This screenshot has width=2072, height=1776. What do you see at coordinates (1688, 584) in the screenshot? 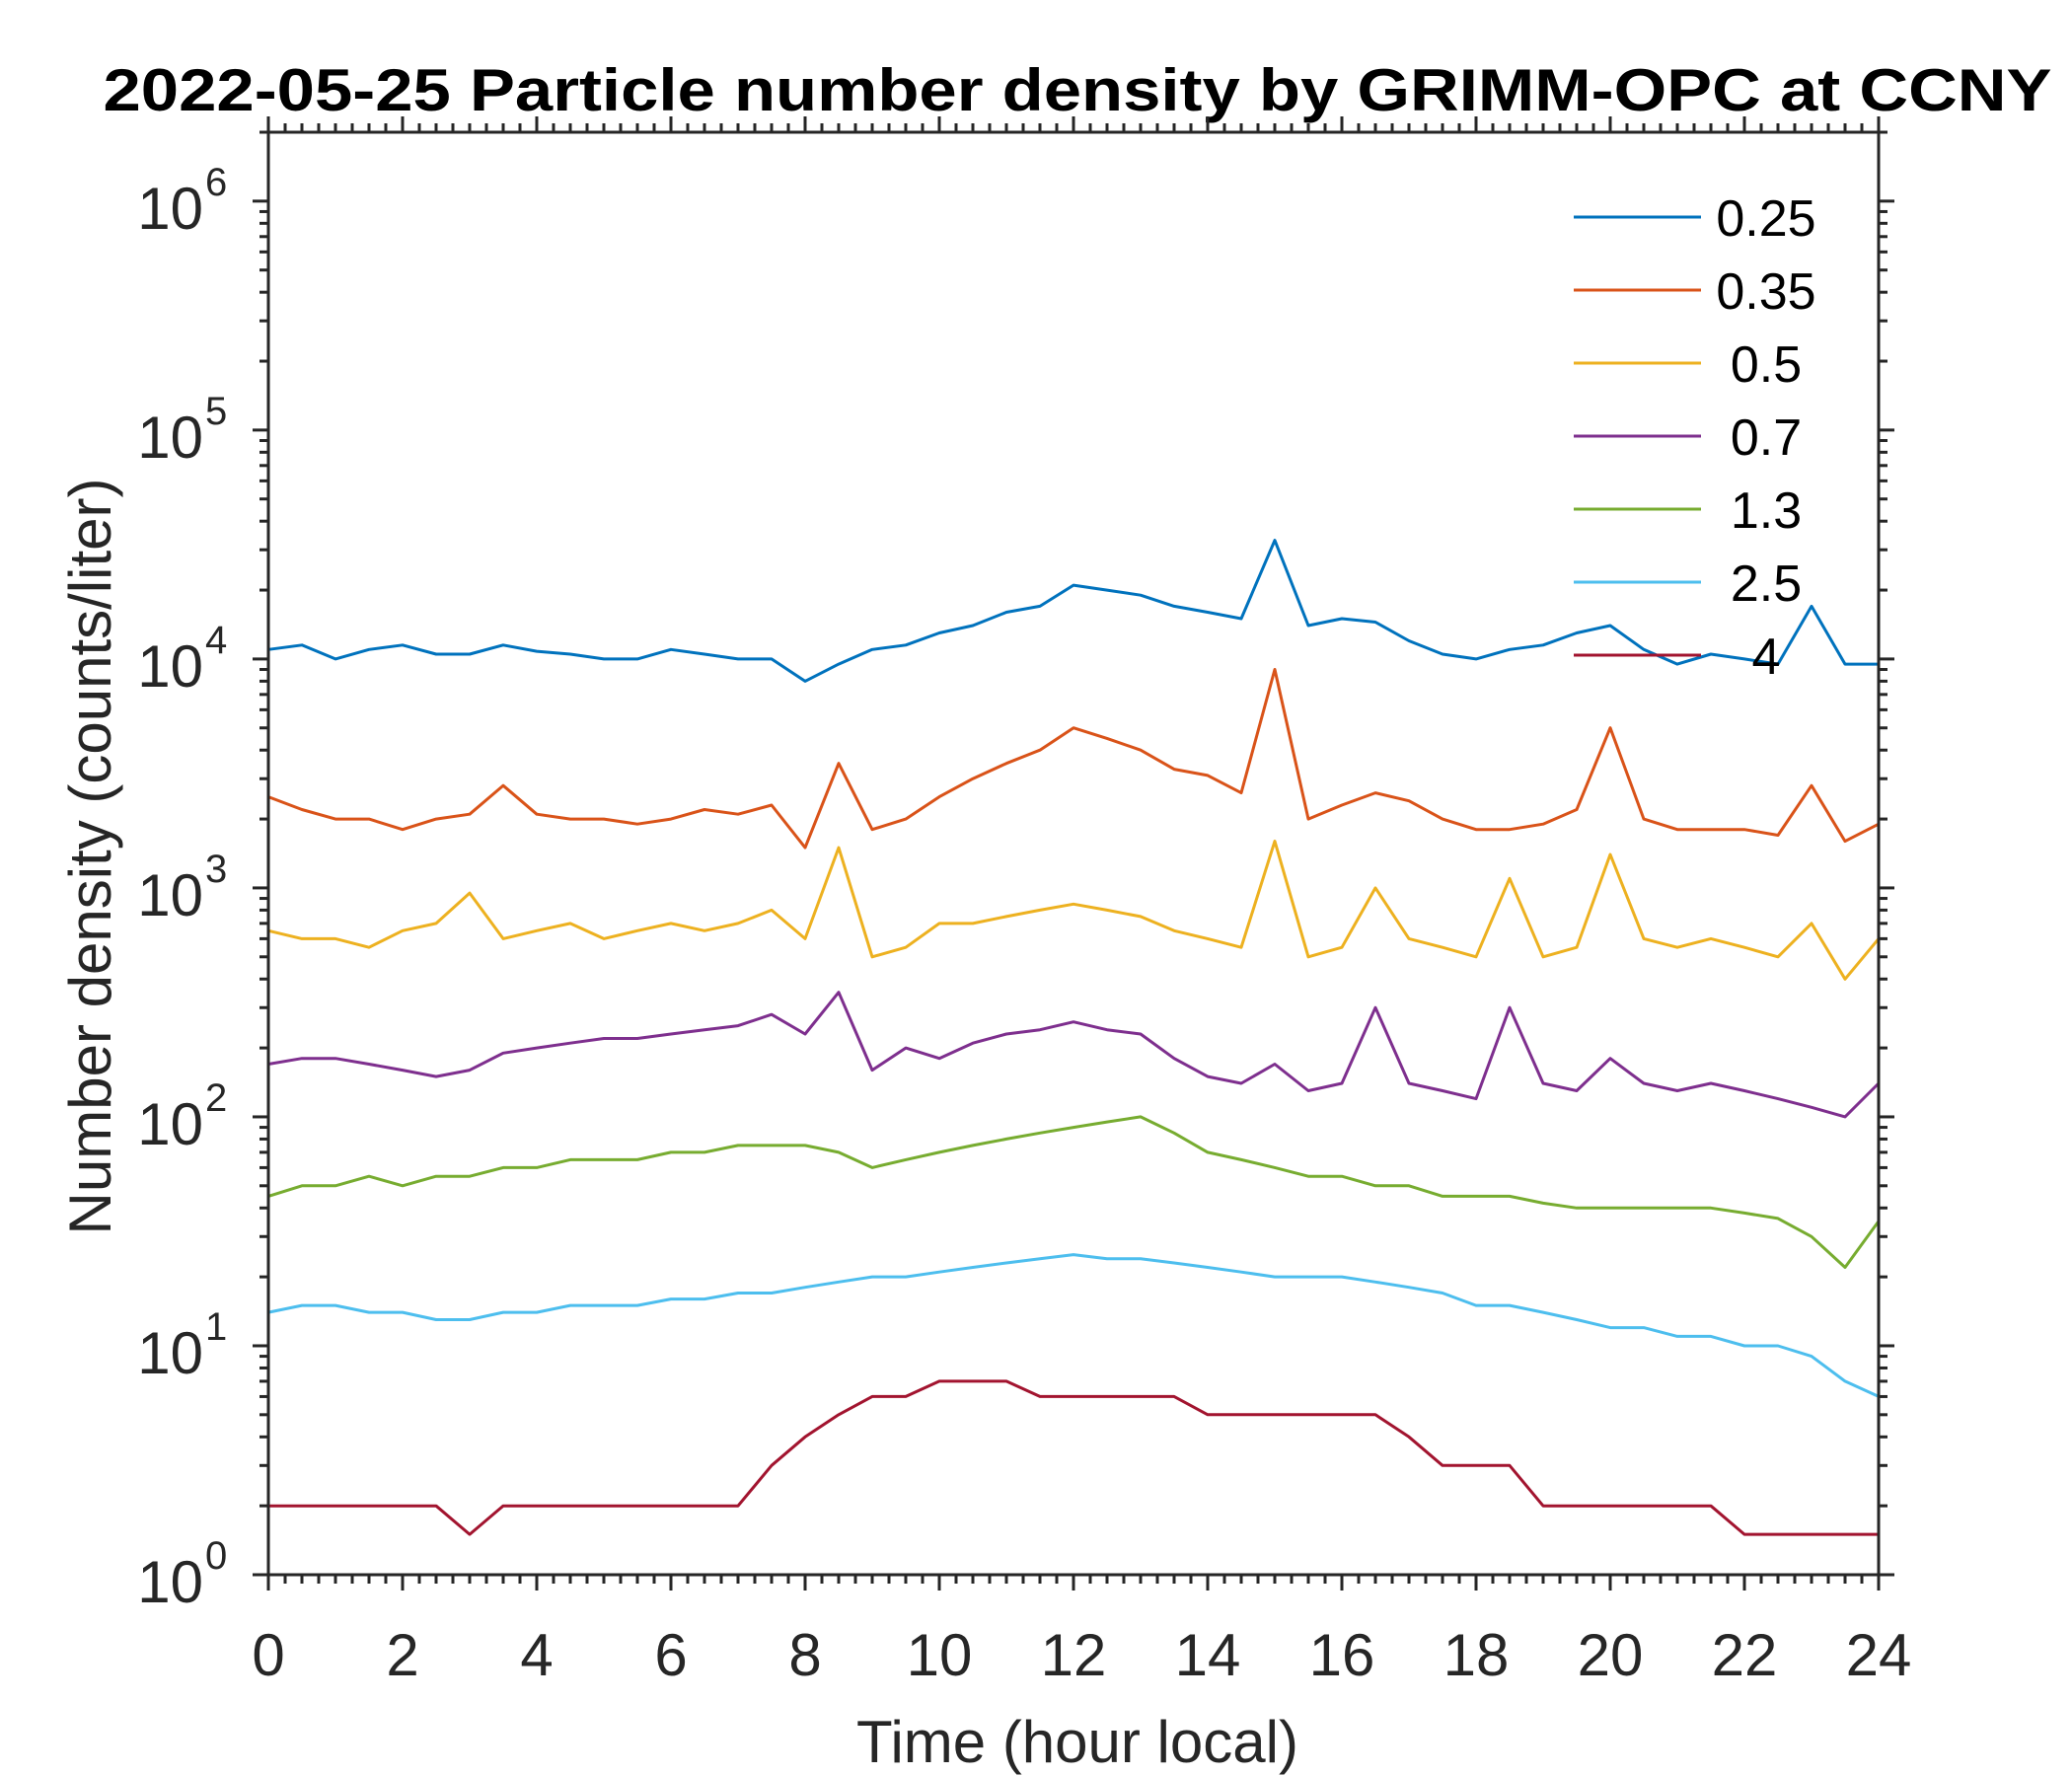
I see `legend-item: 2.5` at bounding box center [1688, 584].